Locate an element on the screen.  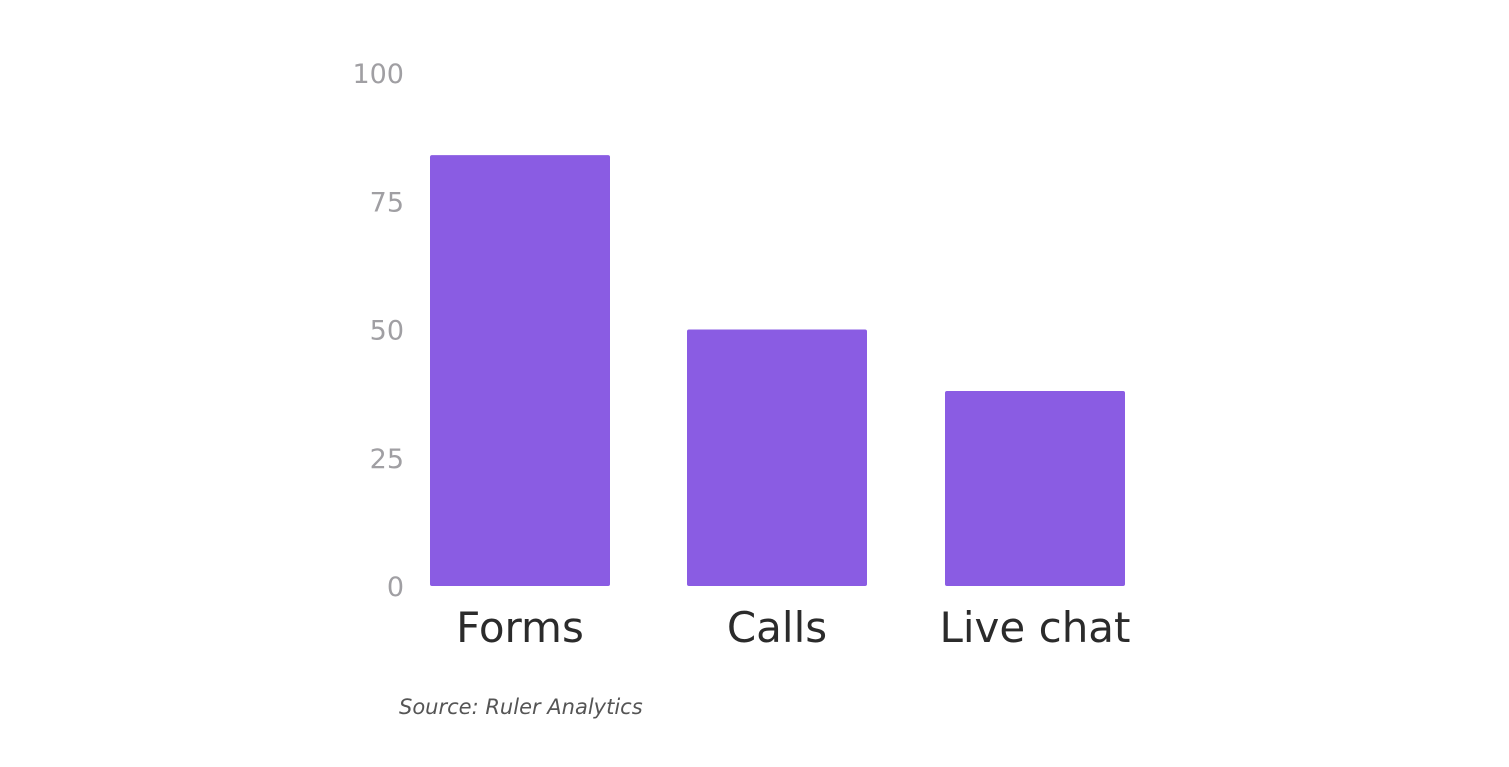
category-label-live-chat: Live chat is located at coordinates (1034, 627).